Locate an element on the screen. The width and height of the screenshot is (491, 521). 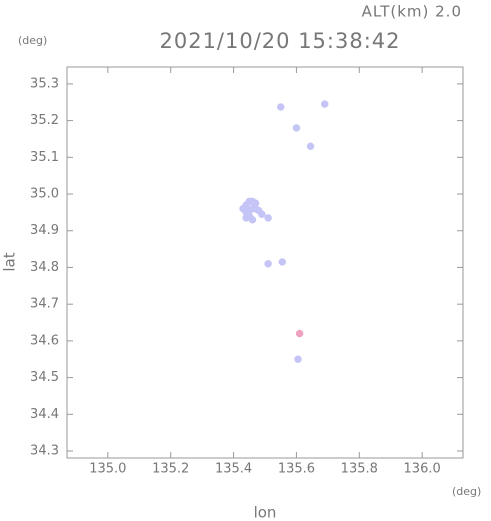
y-tick-label: 35.2 is located at coordinates (44, 120).